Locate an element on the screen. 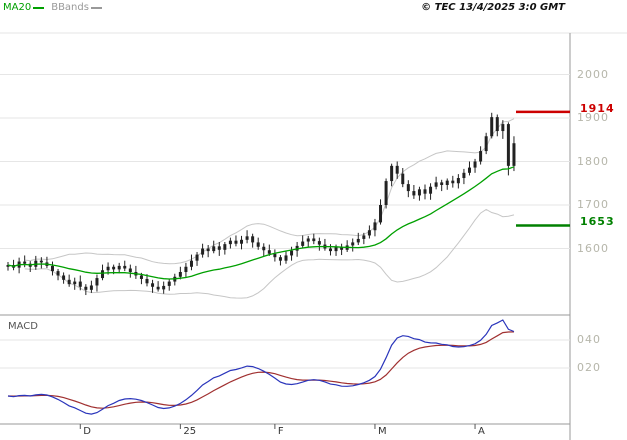 The image size is (627, 440). ma20-legend-label: MA20 is located at coordinates (17, 7).